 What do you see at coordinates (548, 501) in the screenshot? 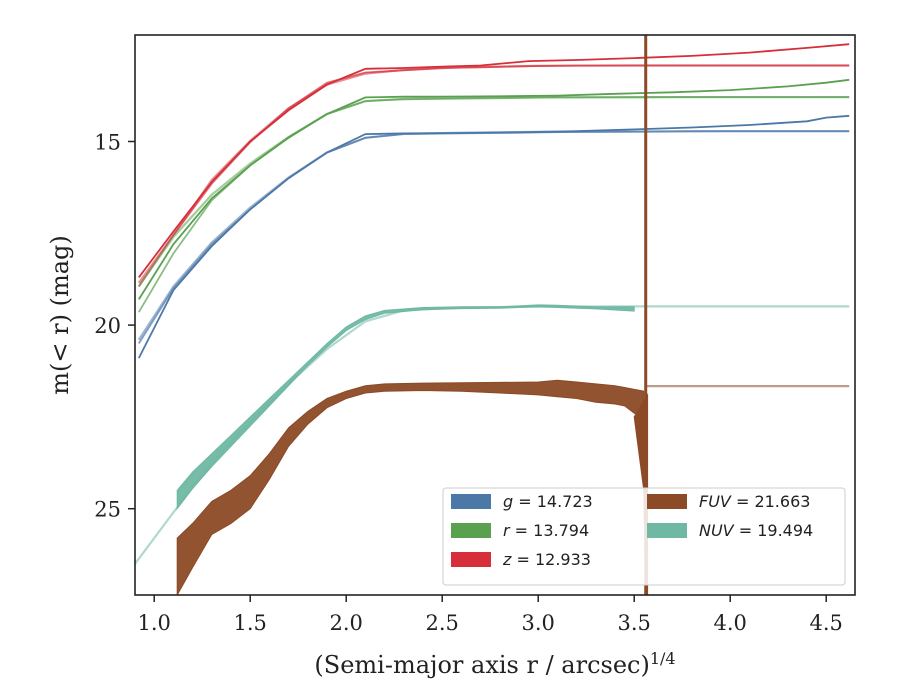
I see `legend-label-g: g = 14.723` at bounding box center [548, 501].